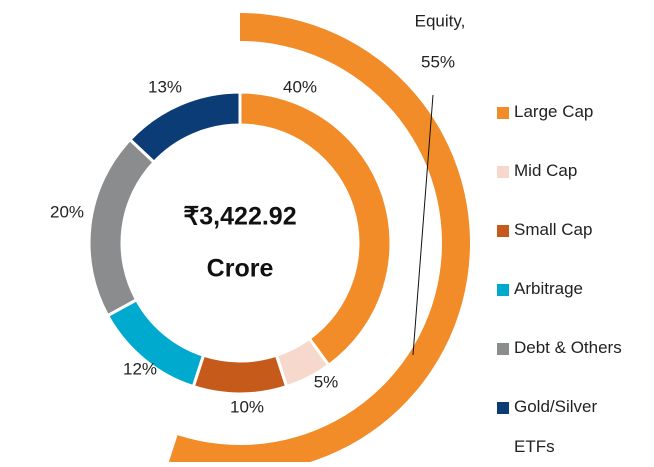 The image size is (654, 467). I want to click on legend-label: Gold/Silver ETFs, so click(556, 426).